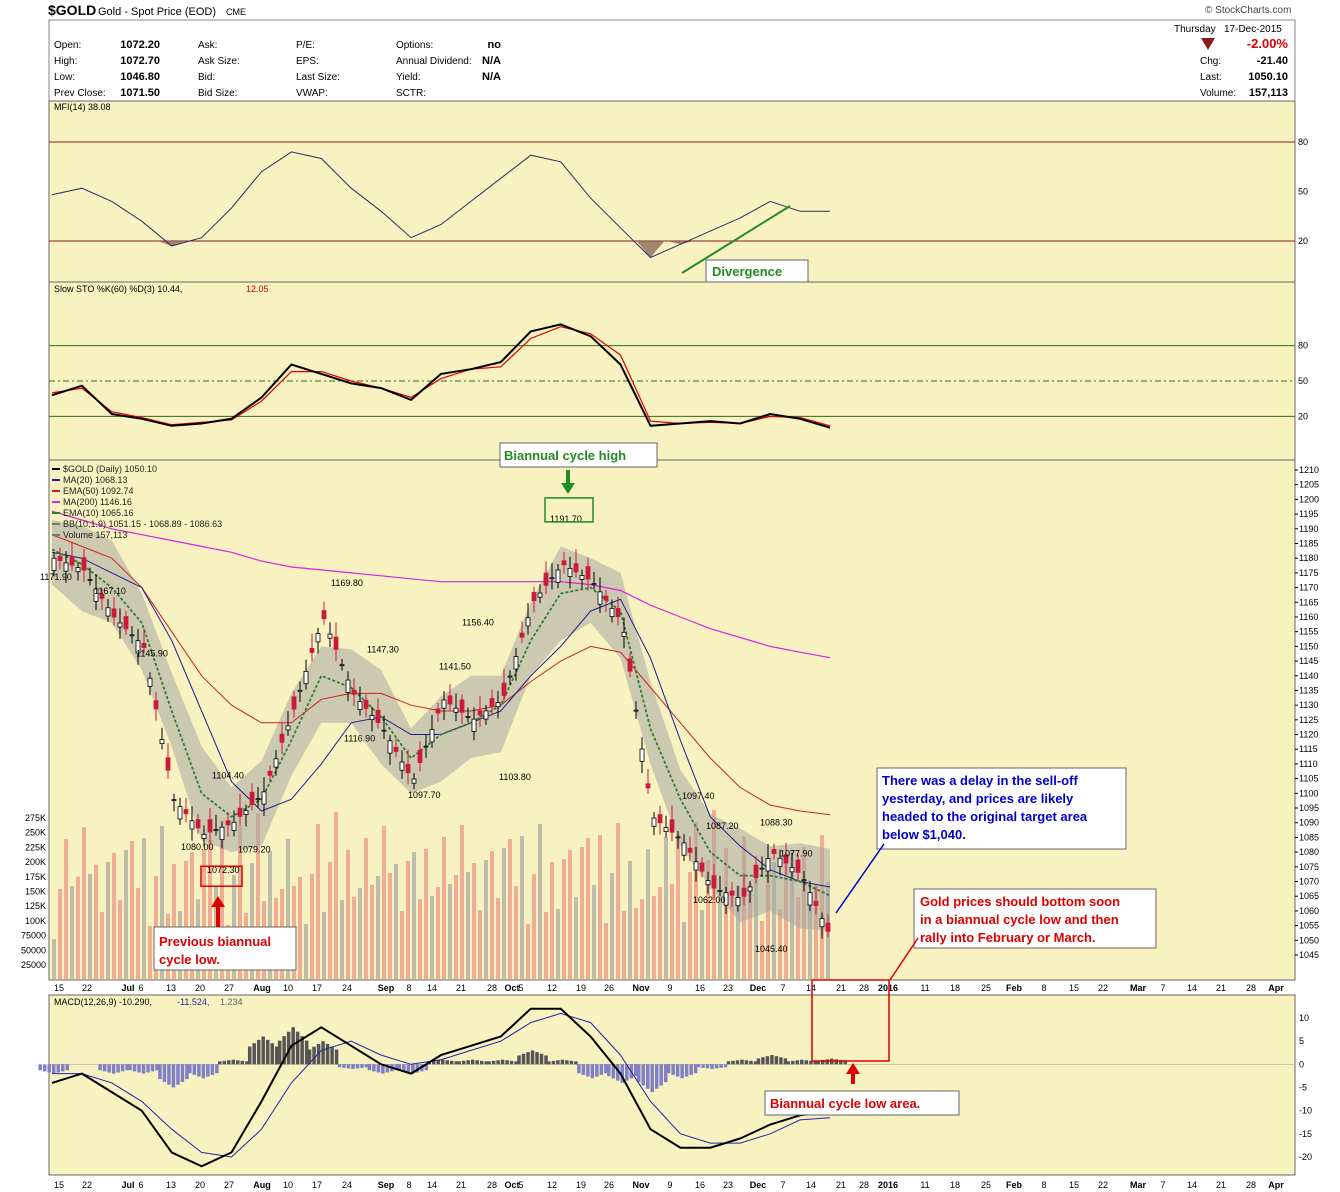  Describe the element at coordinates (218, 901) in the screenshot. I see `prev-low-arrow-icon` at that location.